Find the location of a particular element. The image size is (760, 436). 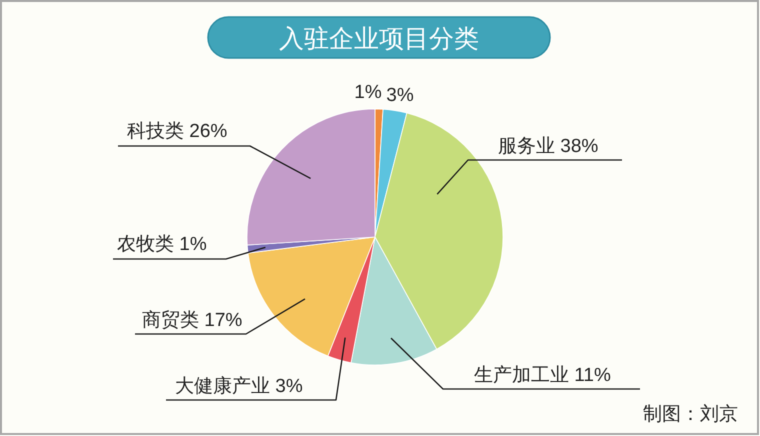

chart-title: 入驻企业项目分类 is located at coordinates (379, 39).